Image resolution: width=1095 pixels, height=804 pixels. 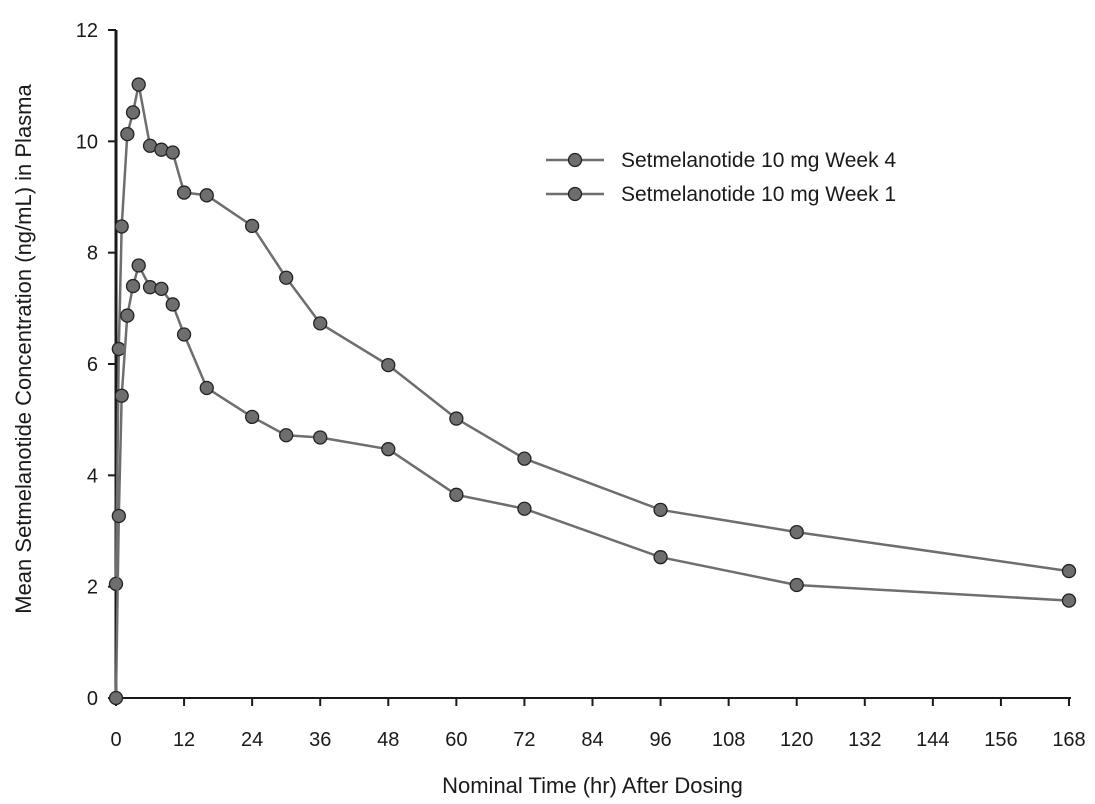 I want to click on y-tick-label: 8, so click(x=92, y=254).